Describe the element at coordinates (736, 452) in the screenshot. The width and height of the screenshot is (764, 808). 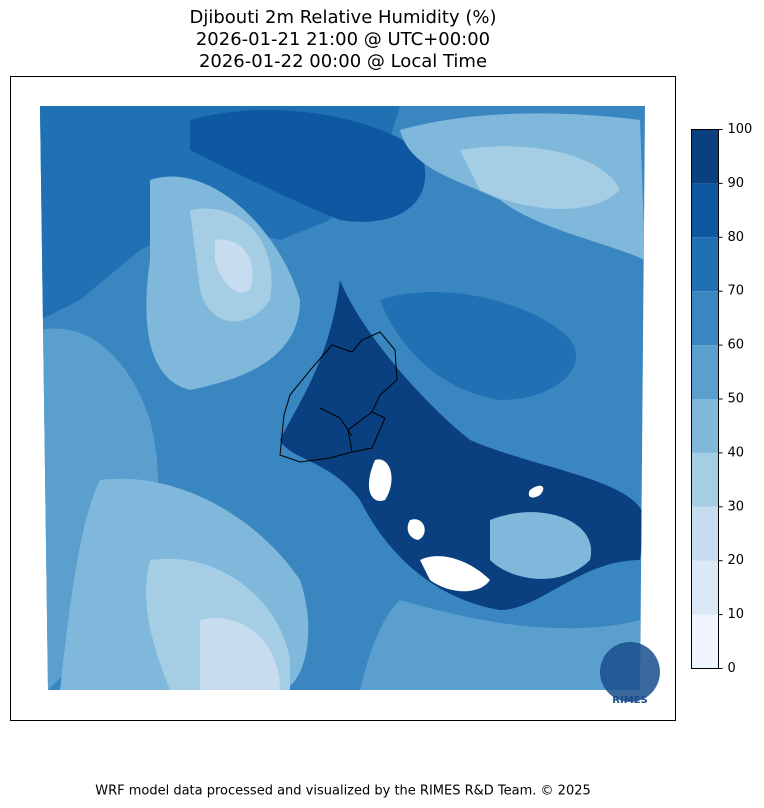
I see `tick-label: 40` at that location.